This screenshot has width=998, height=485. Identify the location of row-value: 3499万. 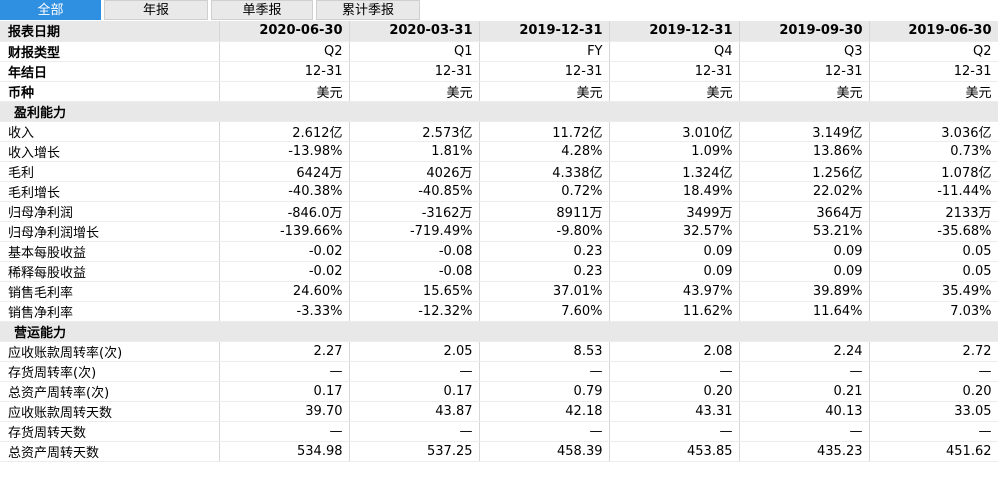
(674, 211).